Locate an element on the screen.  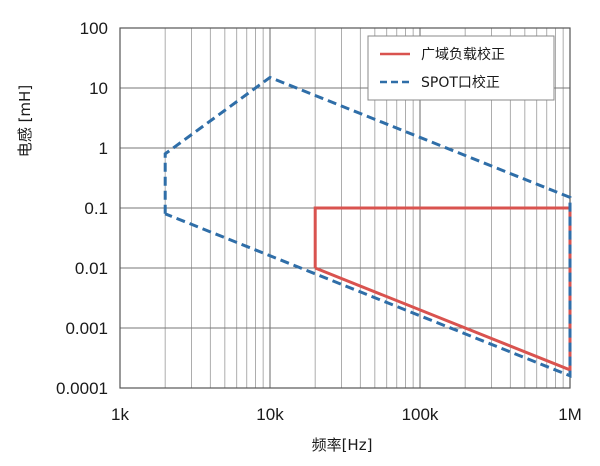
y-tick-labels: 100 10 1 0.1 0.01 0.001 0.0001 is located at coordinates (82, 208).